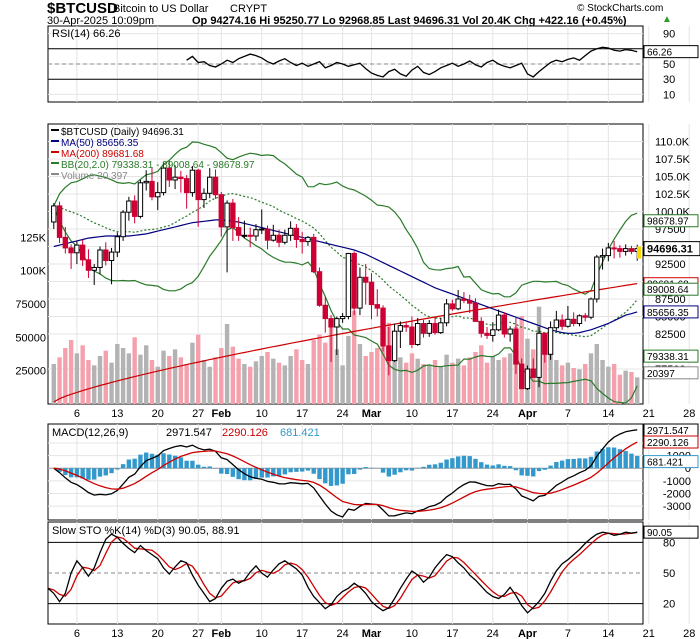 The width and height of the screenshot is (700, 639). Describe the element at coordinates (669, 95) in the screenshot. I see `rsi-tick-label: 10` at that location.